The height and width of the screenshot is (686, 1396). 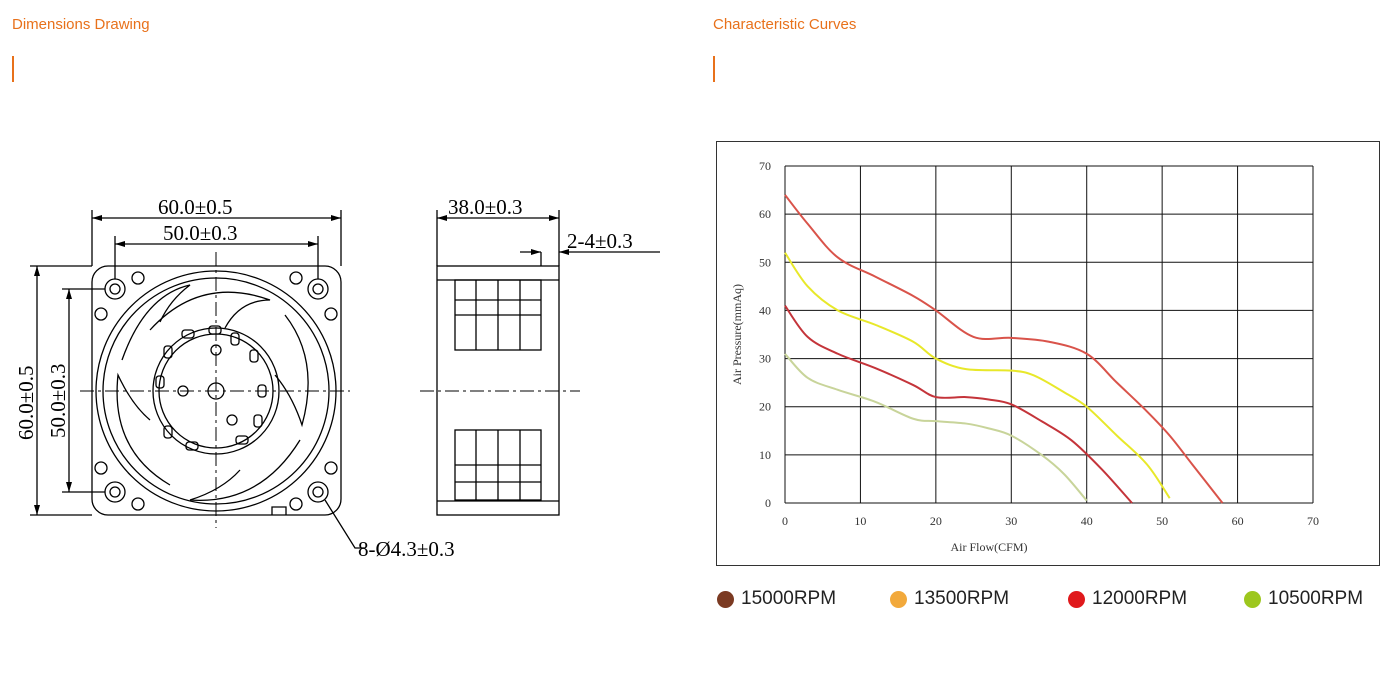 I want to click on side-view-ribs, so click(x=498, y=390).